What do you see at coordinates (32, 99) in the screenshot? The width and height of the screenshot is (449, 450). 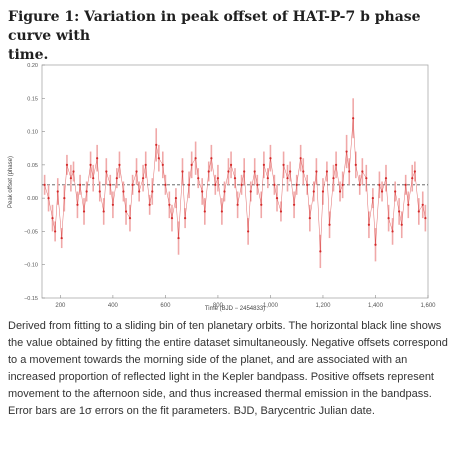 I see `y-tick-label: 0.15` at bounding box center [32, 99].